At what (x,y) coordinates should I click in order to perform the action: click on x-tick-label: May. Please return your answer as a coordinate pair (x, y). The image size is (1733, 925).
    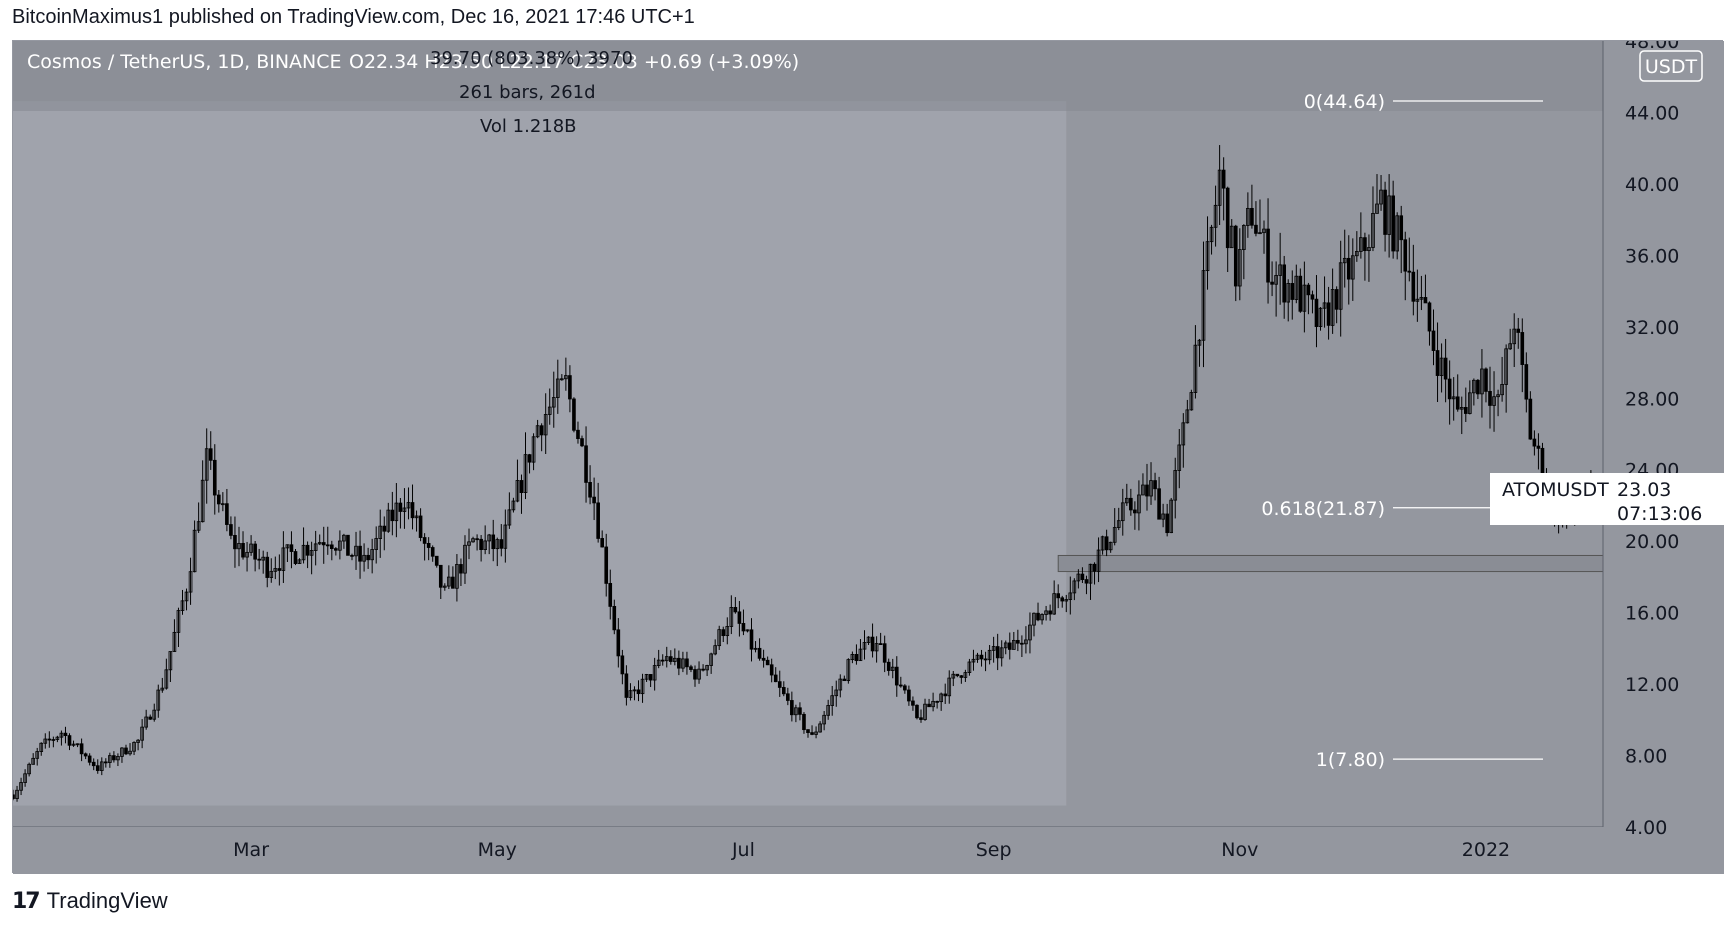
    Looking at the image, I should click on (497, 850).